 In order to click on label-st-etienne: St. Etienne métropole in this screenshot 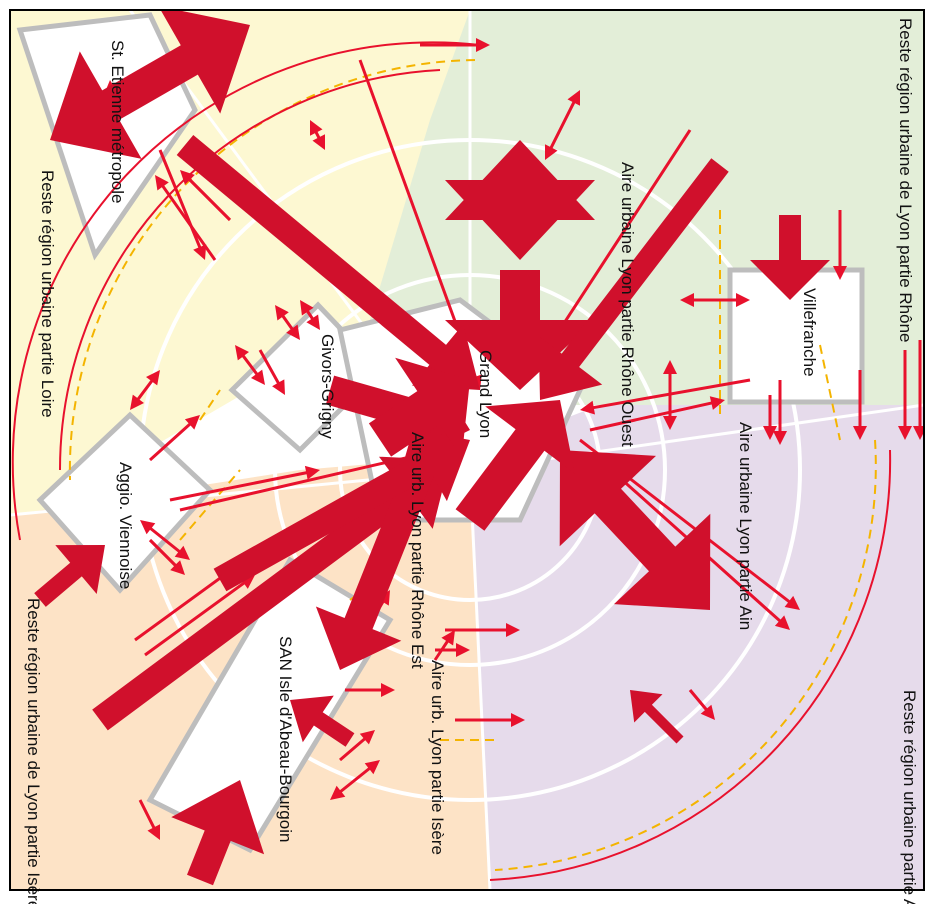, I will do `click(117, 121)`.